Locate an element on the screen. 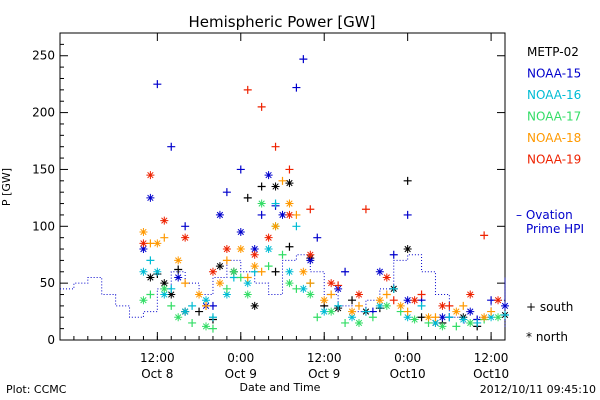 The height and width of the screenshot is (400, 600). marker-legend-south: + south is located at coordinates (549, 307).